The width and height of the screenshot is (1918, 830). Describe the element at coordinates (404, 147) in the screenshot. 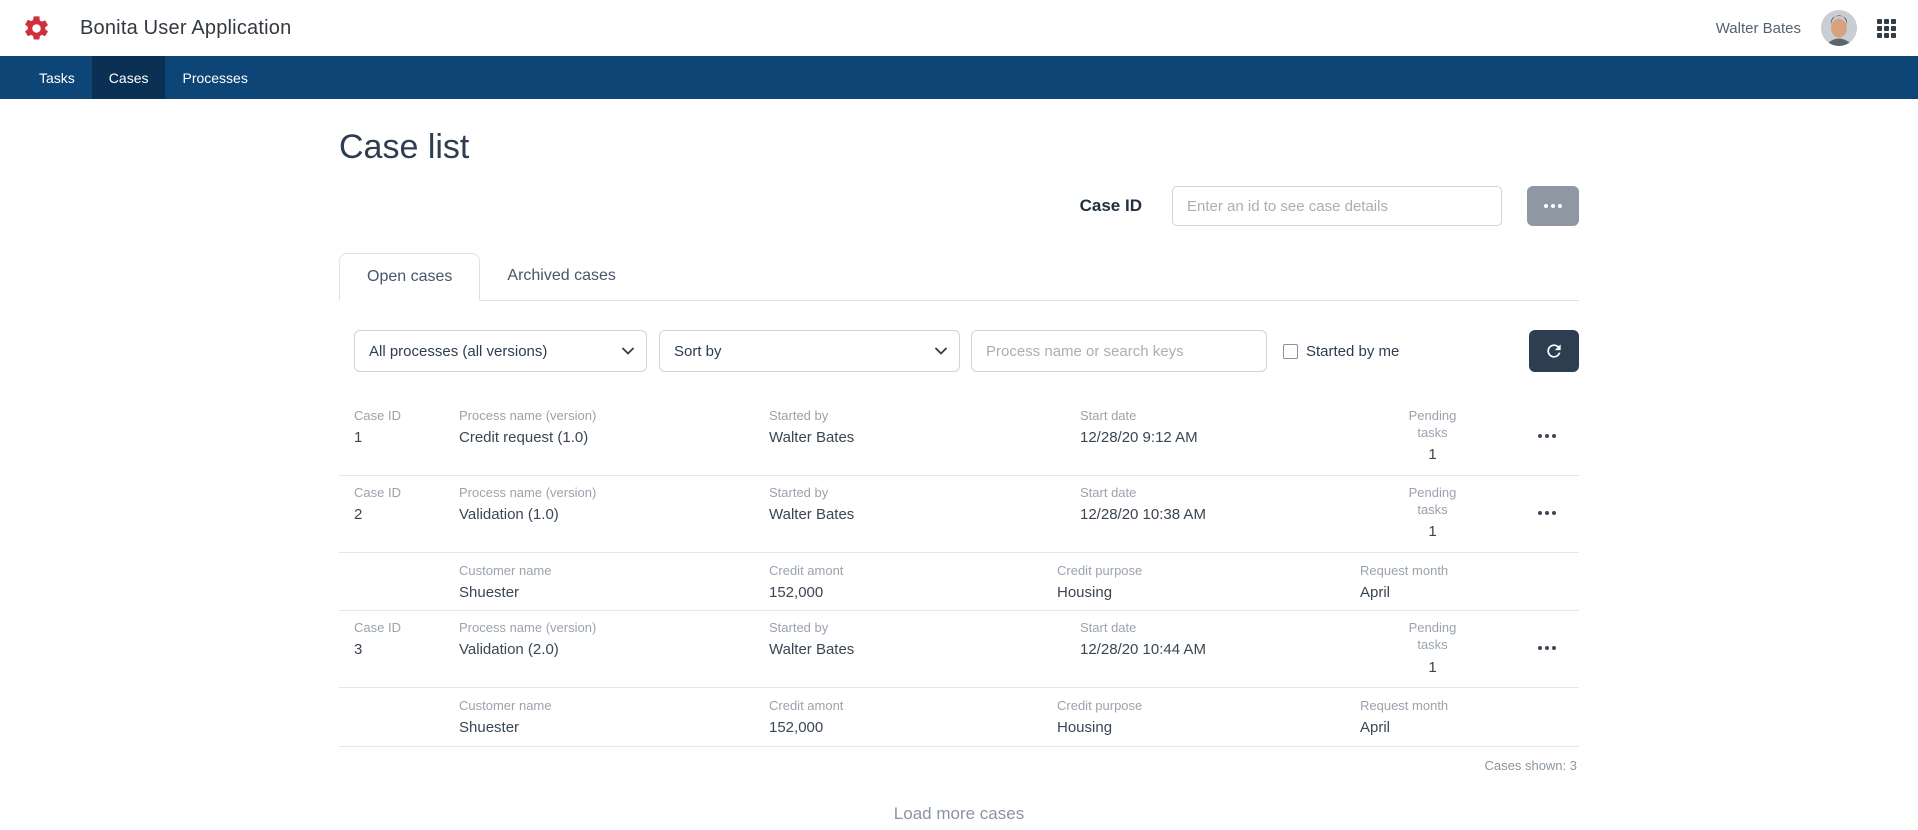

I see `page-title: Case list` at that location.